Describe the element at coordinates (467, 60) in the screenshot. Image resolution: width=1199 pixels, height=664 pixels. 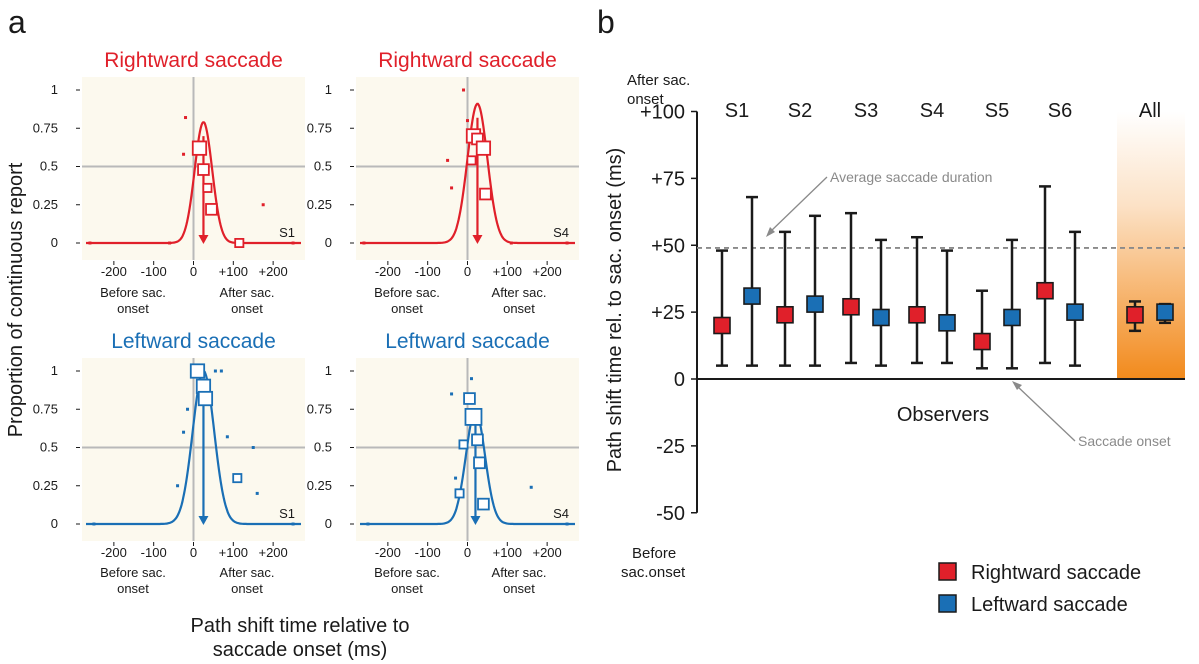
I see `subplot-title: Rightward saccade` at that location.